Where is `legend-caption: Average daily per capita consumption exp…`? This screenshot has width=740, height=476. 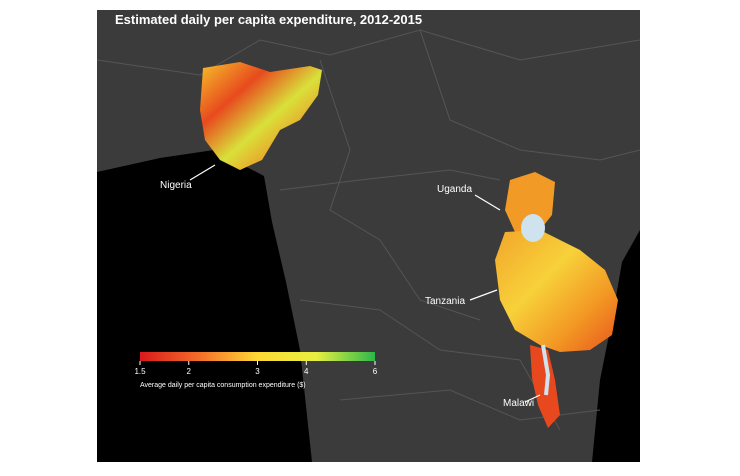 legend-caption: Average daily per capita consumption exp… is located at coordinates (223, 385).